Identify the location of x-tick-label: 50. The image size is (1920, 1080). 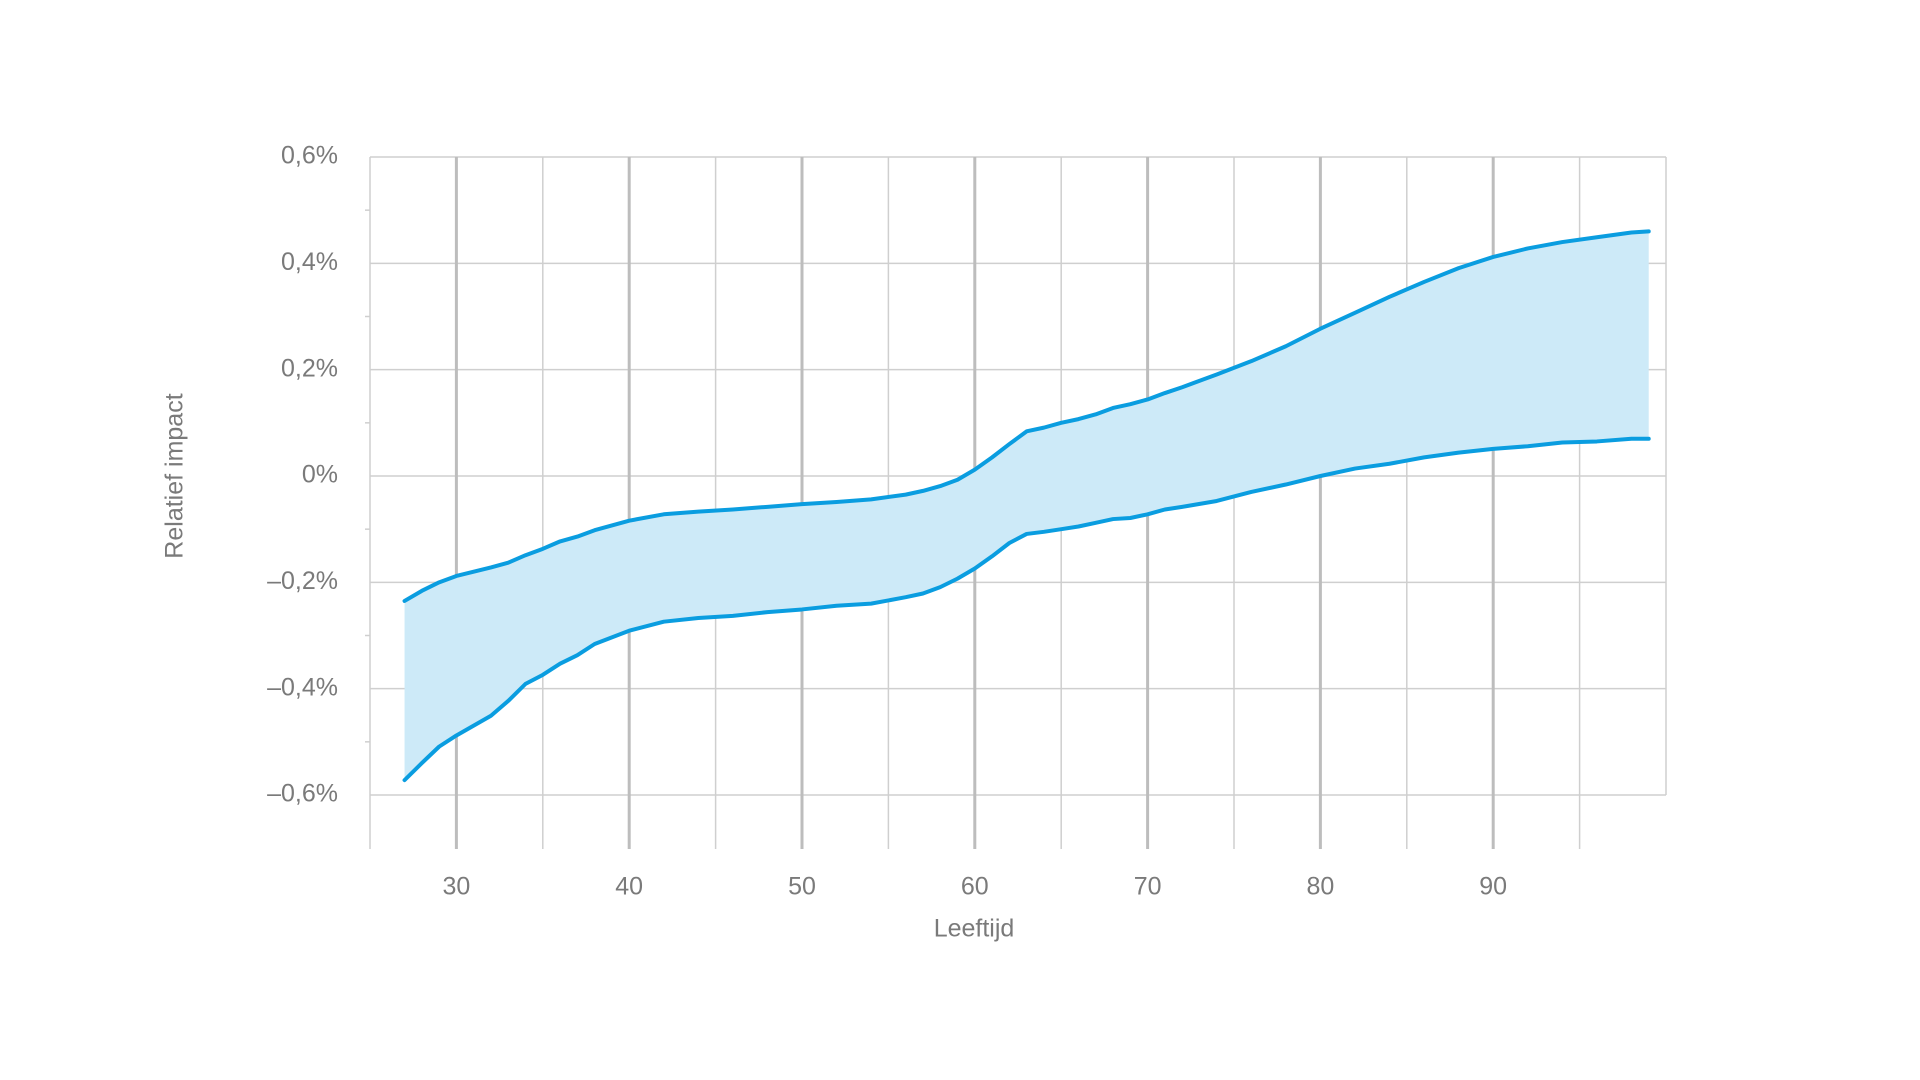
(802, 887).